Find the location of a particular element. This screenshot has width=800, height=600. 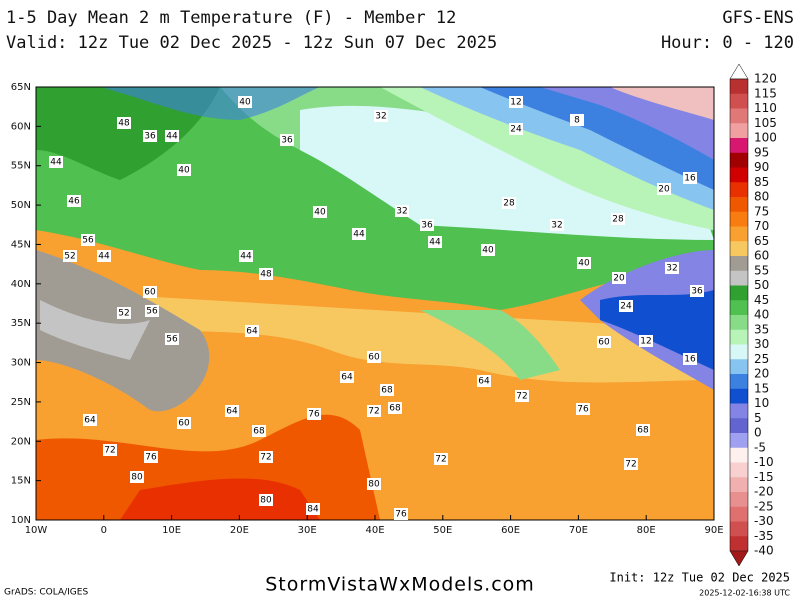

lon-label: 50E is located at coordinates (442, 530).